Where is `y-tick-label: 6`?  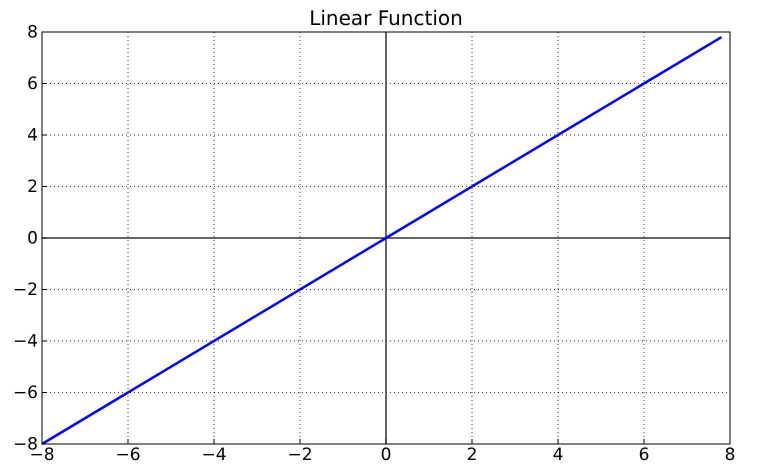 y-tick-label: 6 is located at coordinates (32, 84).